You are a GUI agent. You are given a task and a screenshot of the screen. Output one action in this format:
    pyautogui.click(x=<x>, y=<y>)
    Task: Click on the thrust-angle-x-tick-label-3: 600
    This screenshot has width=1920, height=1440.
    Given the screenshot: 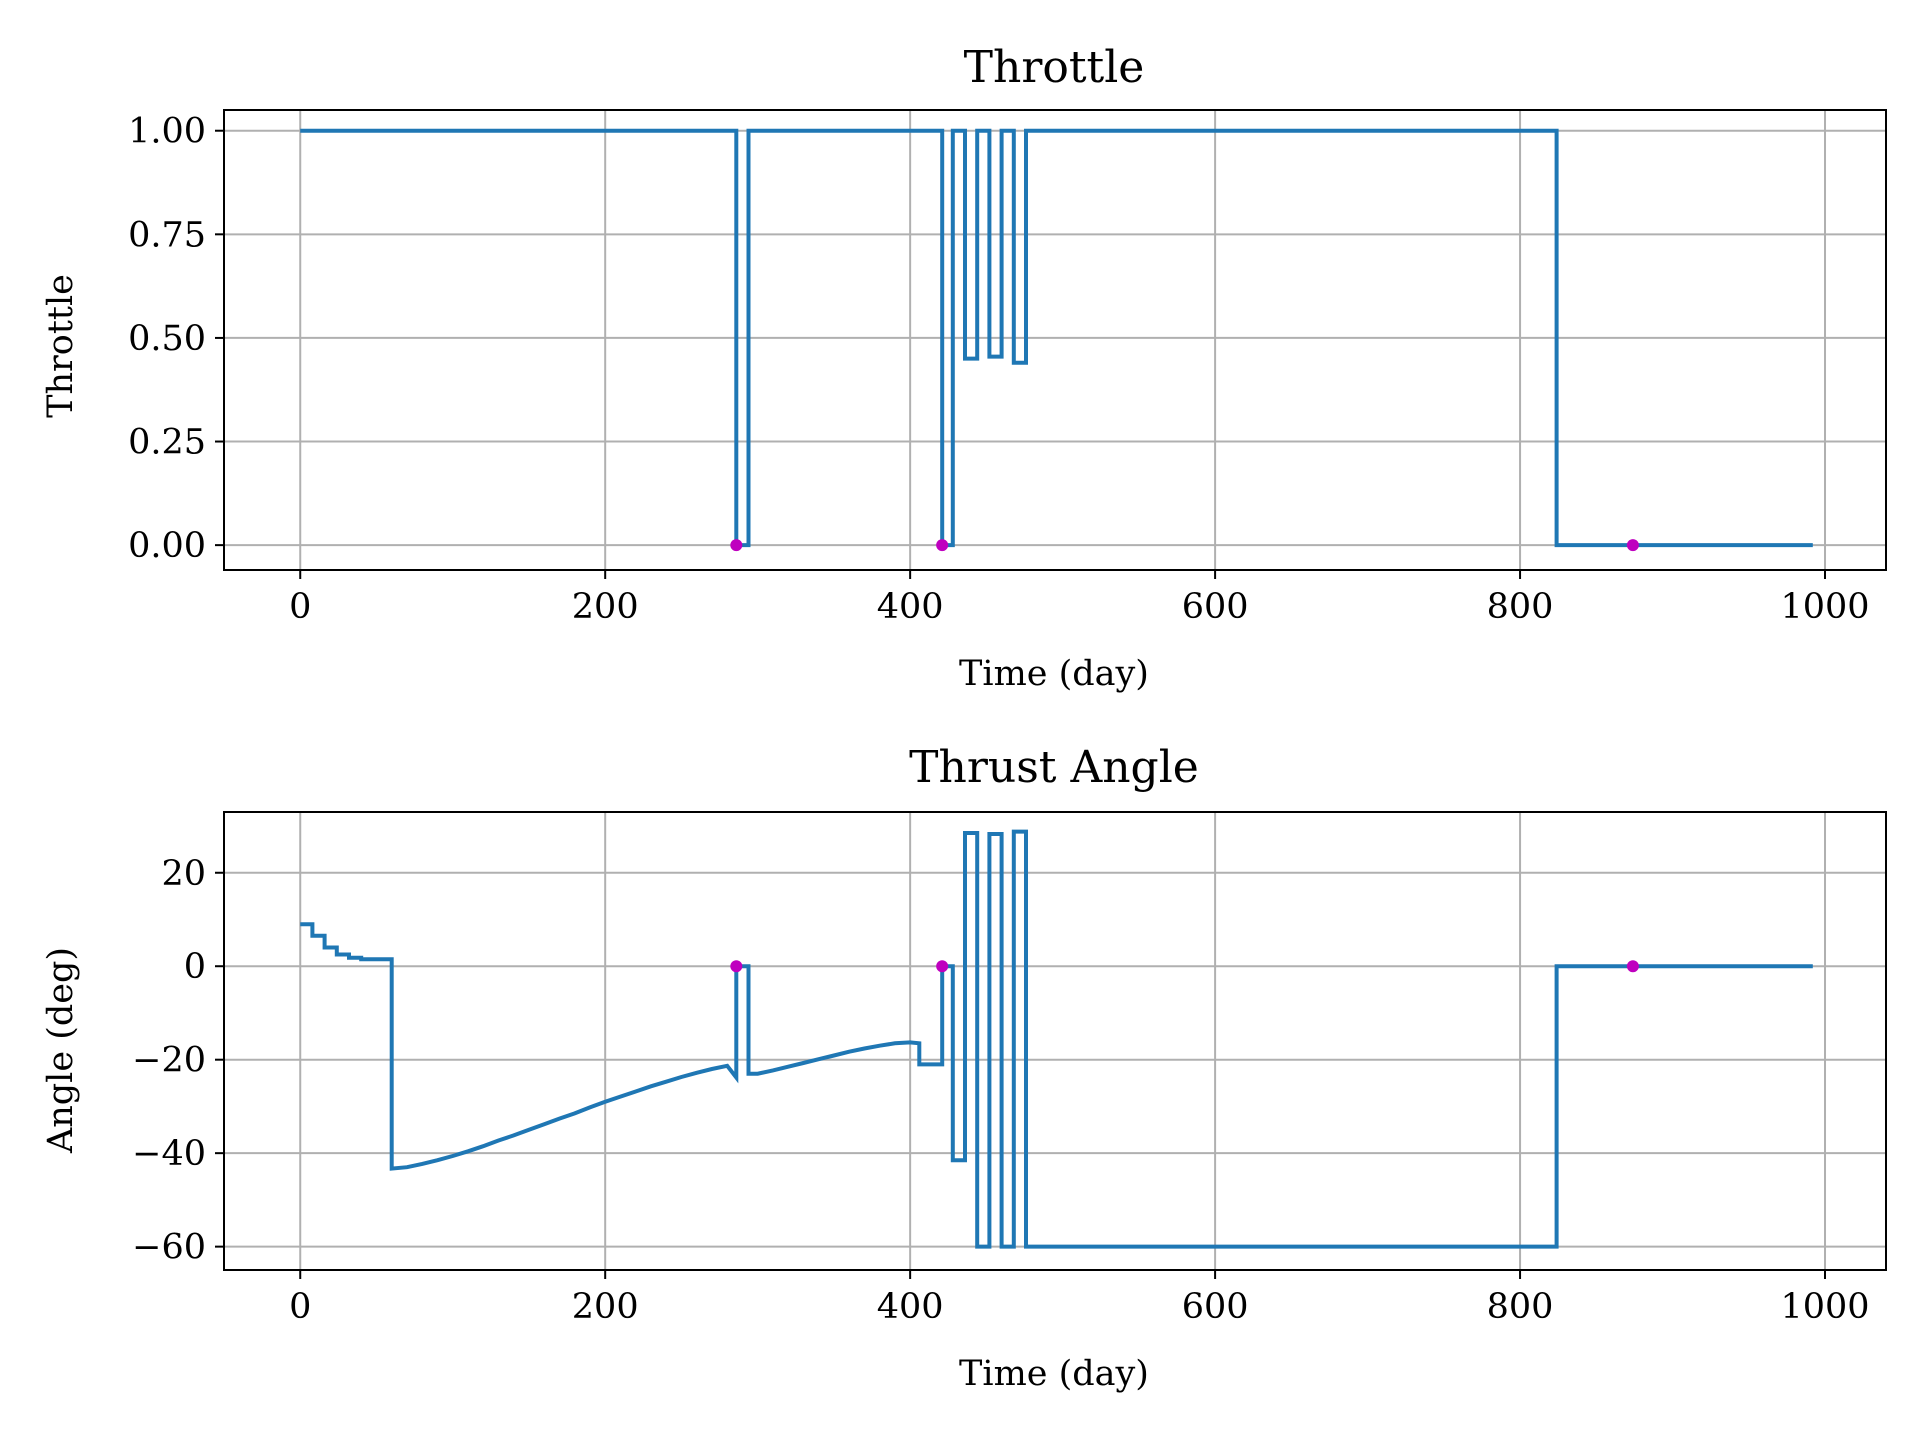 What is the action you would take?
    pyautogui.click(x=1215, y=1307)
    